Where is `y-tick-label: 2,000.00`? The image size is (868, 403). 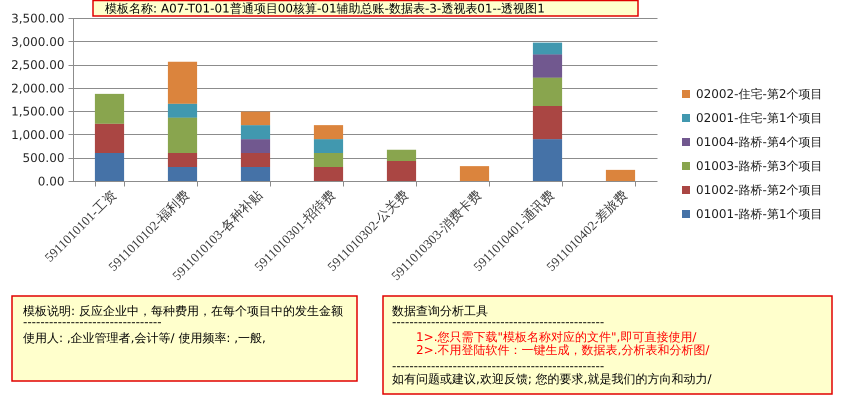
y-tick-label: 2,000.00 is located at coordinates (37, 88).